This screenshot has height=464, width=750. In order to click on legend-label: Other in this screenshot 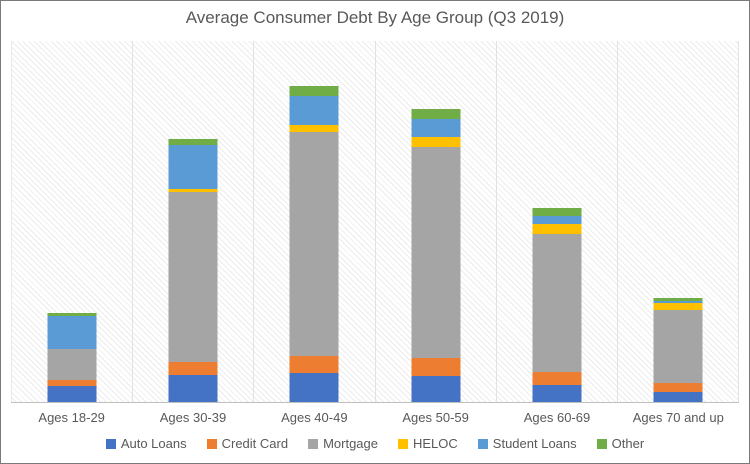, I will do `click(628, 443)`.